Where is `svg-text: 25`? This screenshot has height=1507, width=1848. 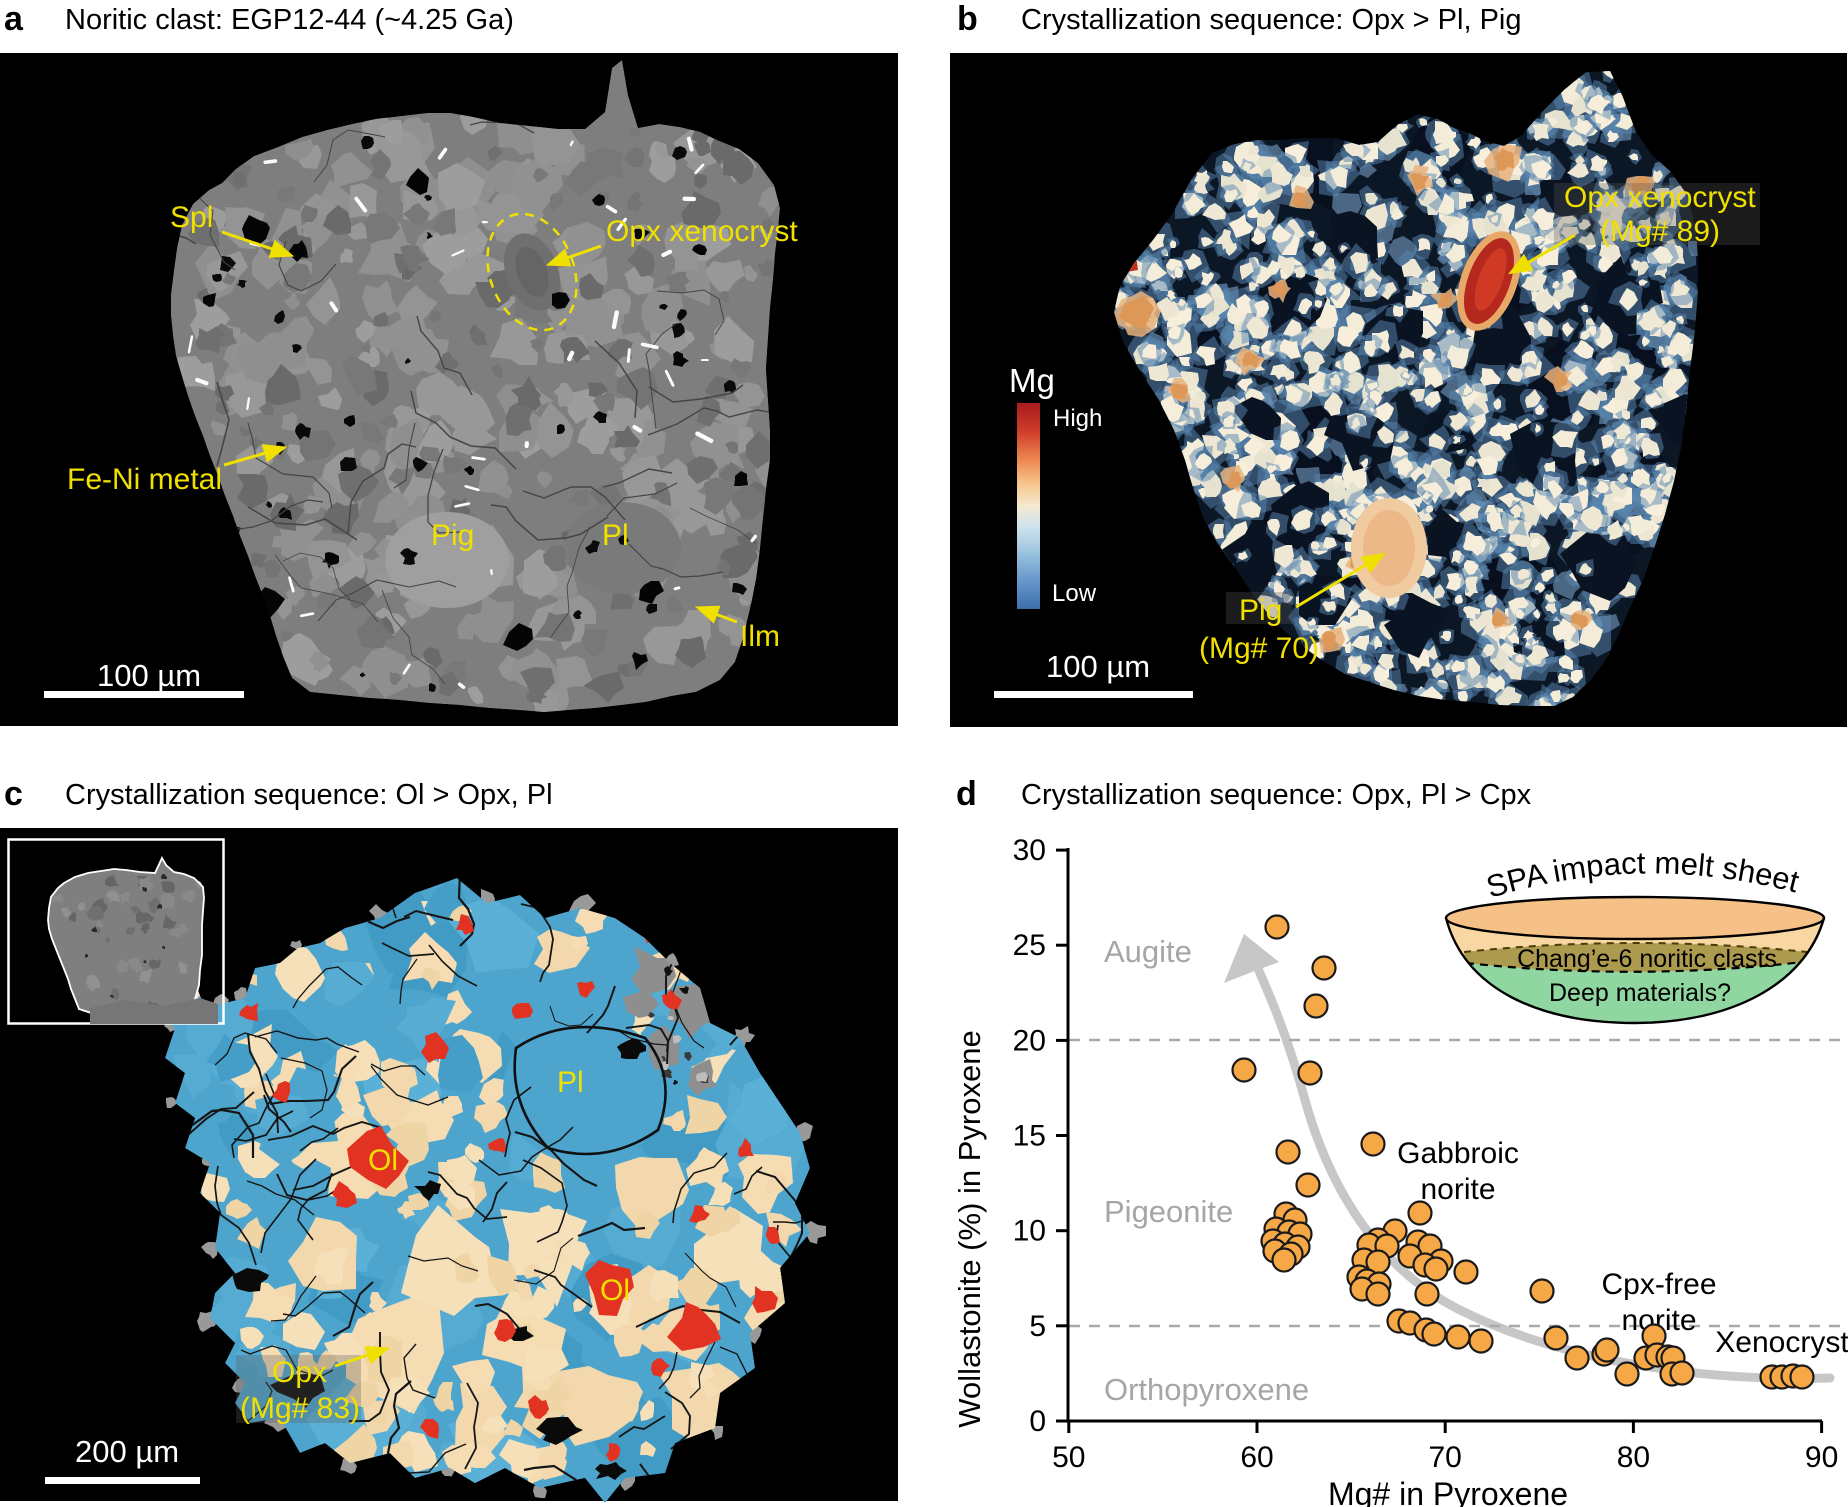 svg-text: 25 is located at coordinates (1029, 945).